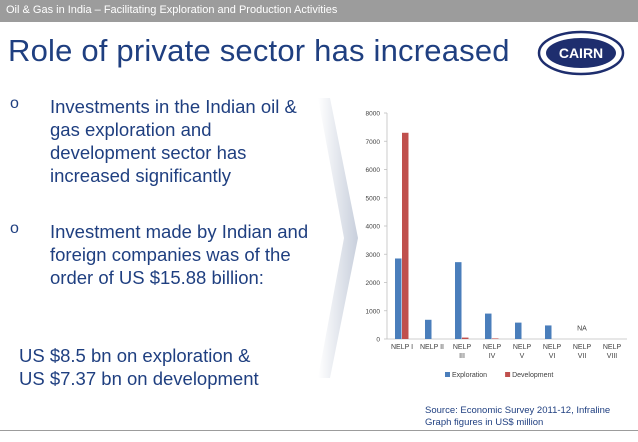 The image size is (638, 442). I want to click on x-tick-label: NELP I, so click(402, 347).